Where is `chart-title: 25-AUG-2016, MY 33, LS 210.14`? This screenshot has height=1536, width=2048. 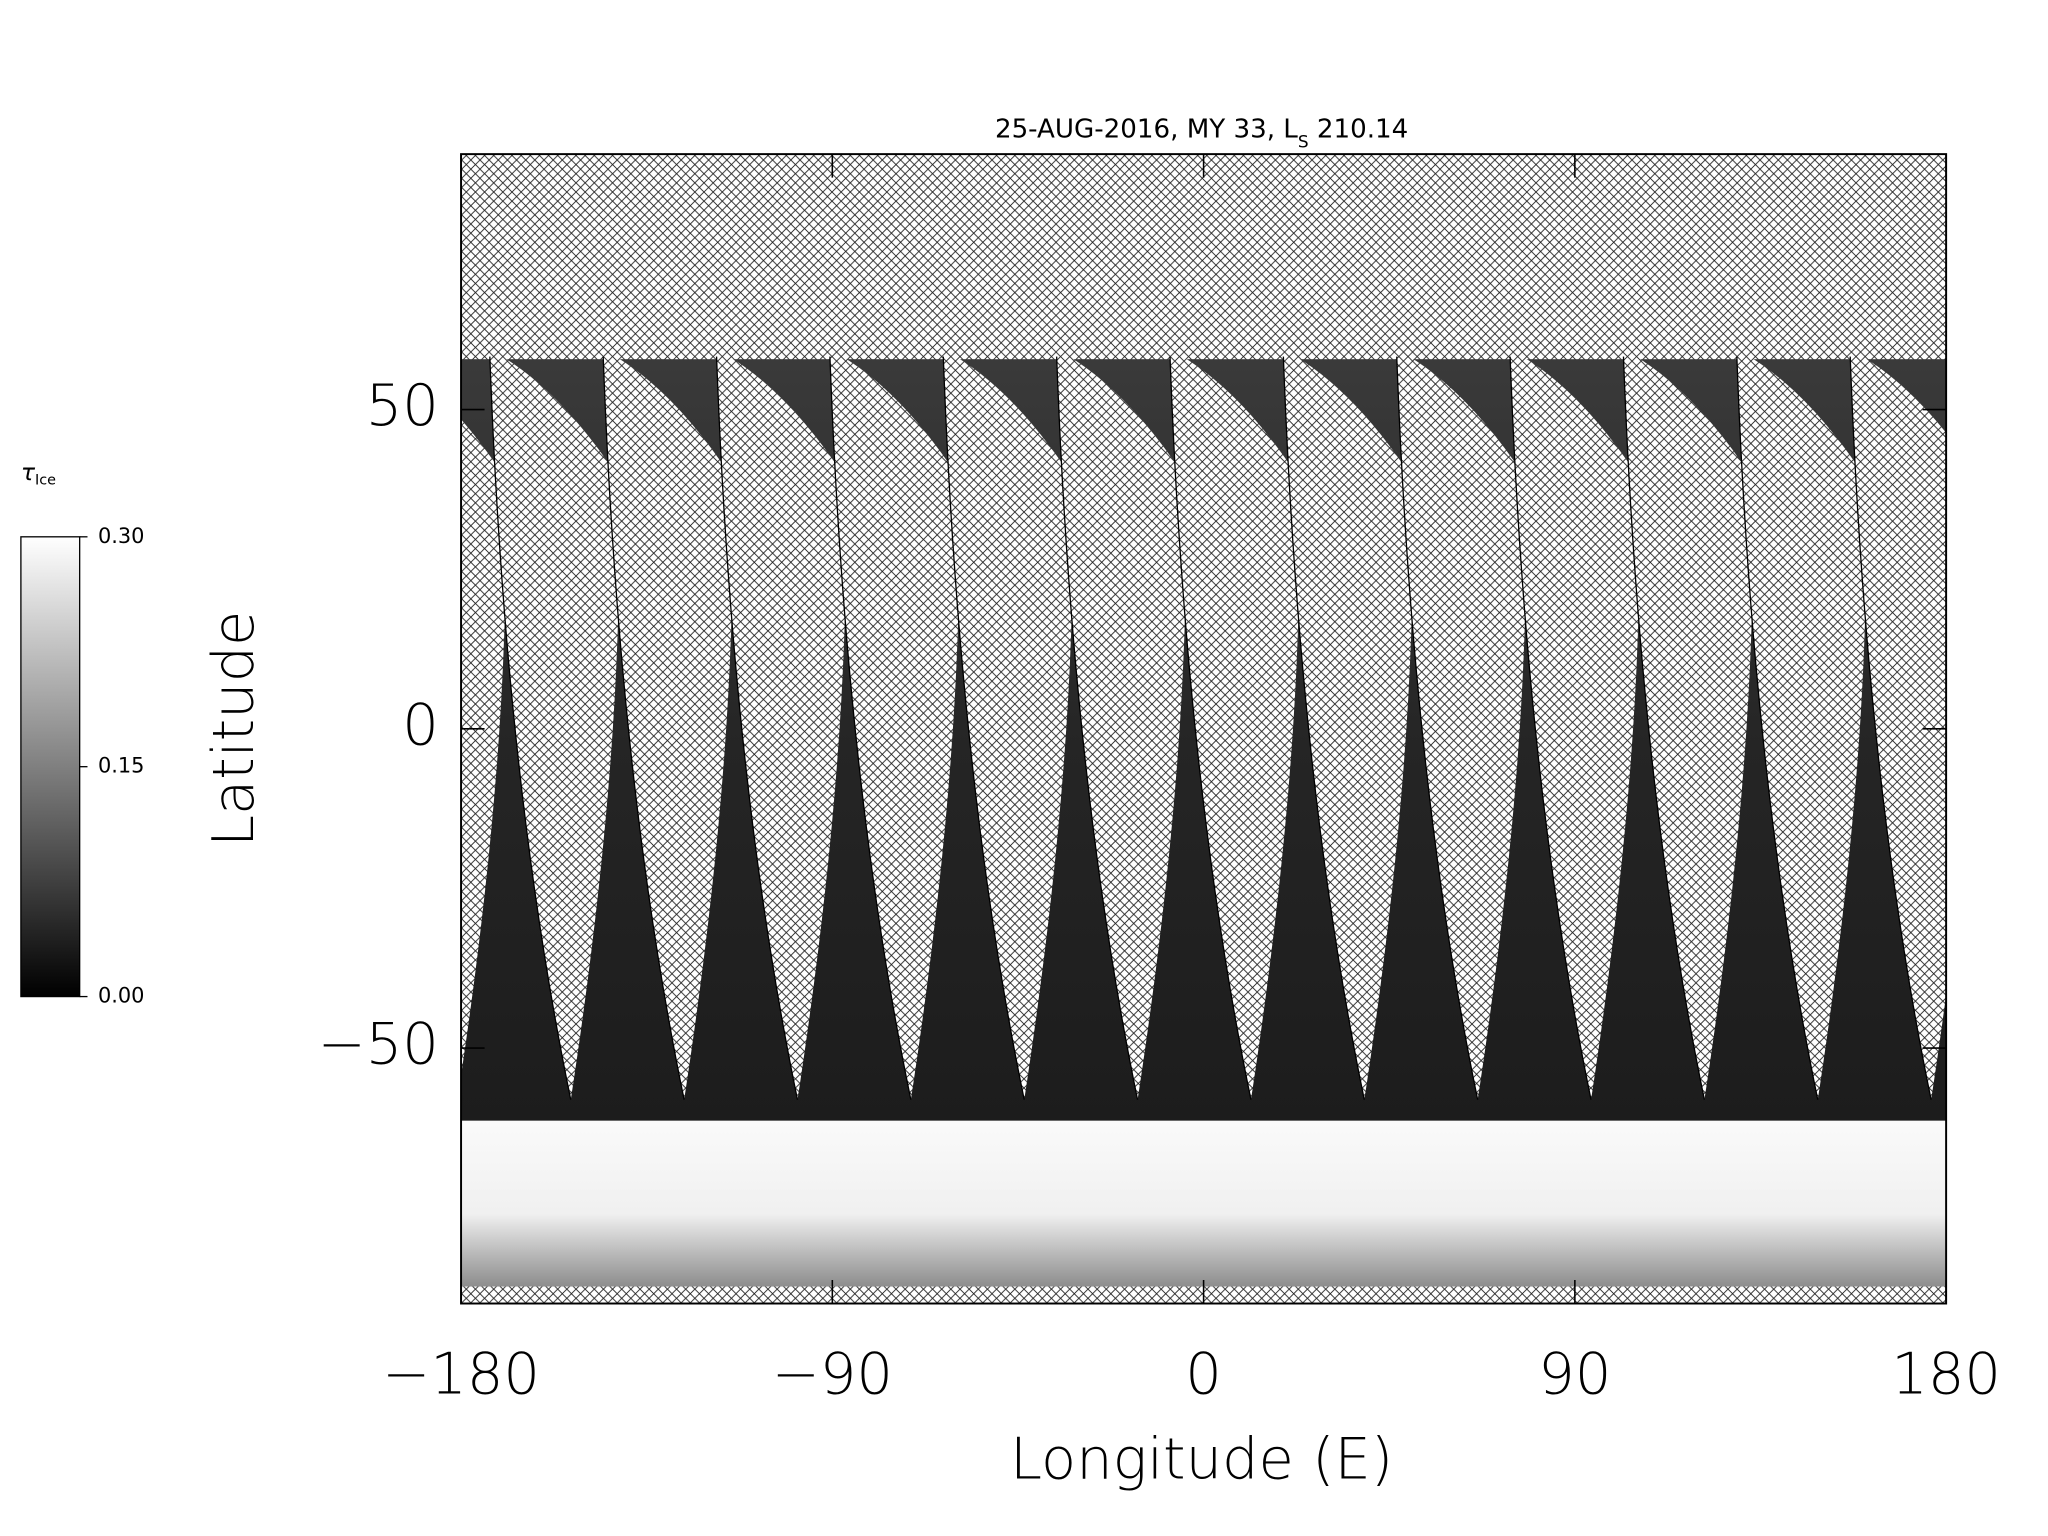 chart-title: 25-AUG-2016, MY 33, LS 210.14 is located at coordinates (1201, 133).